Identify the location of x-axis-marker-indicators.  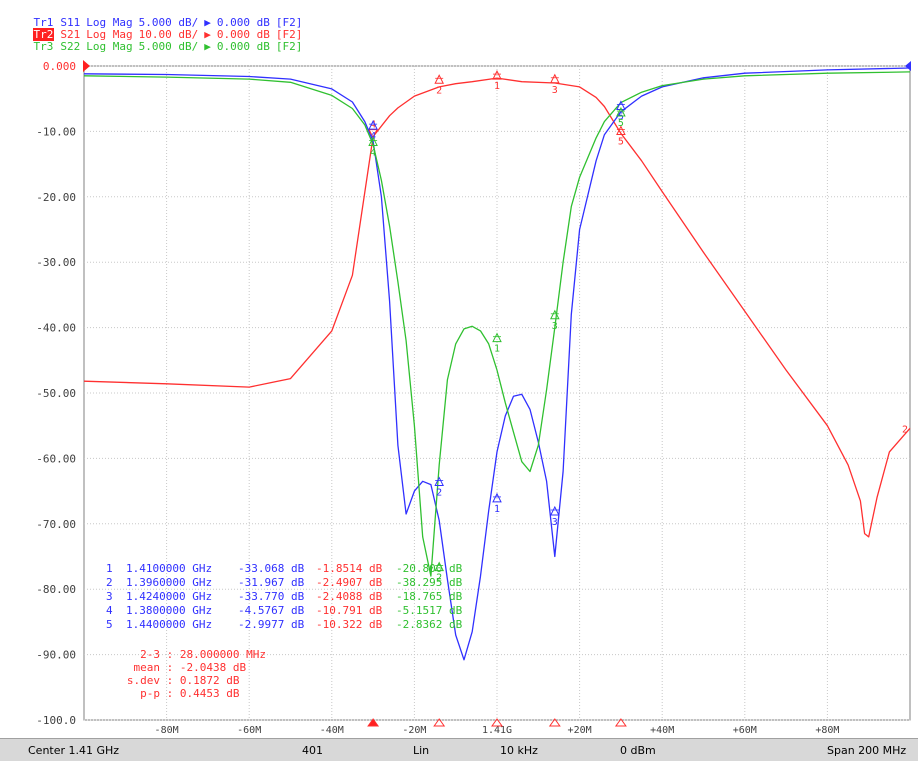
(497, 722).